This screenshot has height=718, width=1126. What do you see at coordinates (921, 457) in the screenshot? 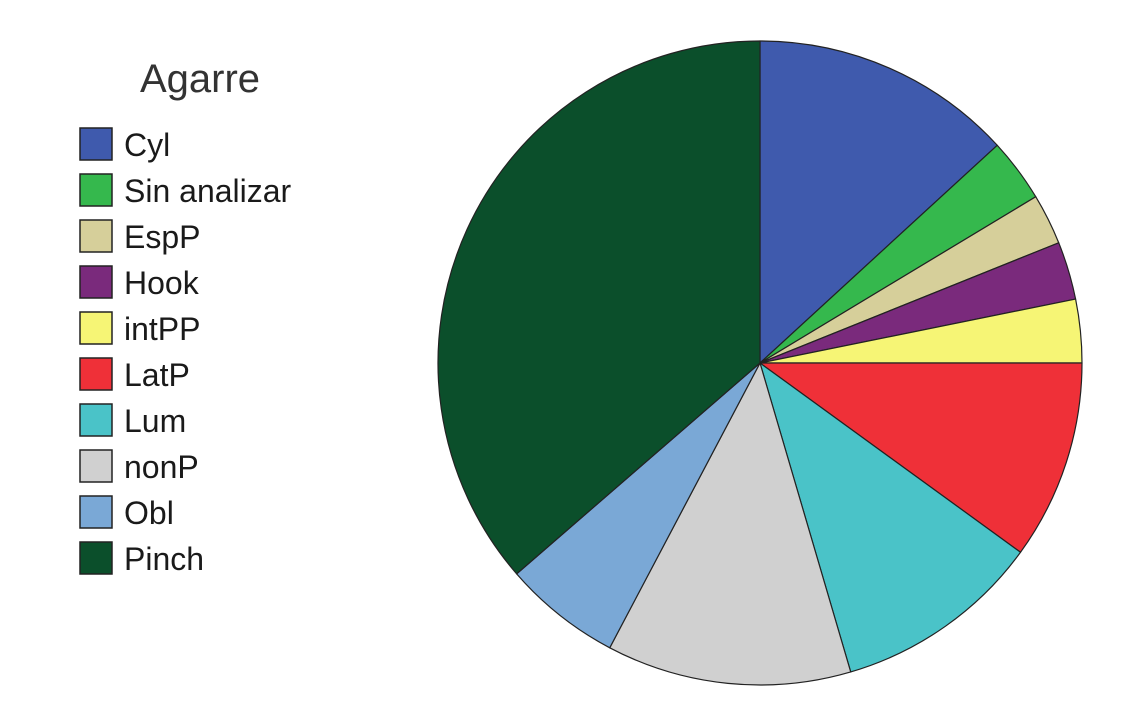
I see `pie-slice-latp` at bounding box center [921, 457].